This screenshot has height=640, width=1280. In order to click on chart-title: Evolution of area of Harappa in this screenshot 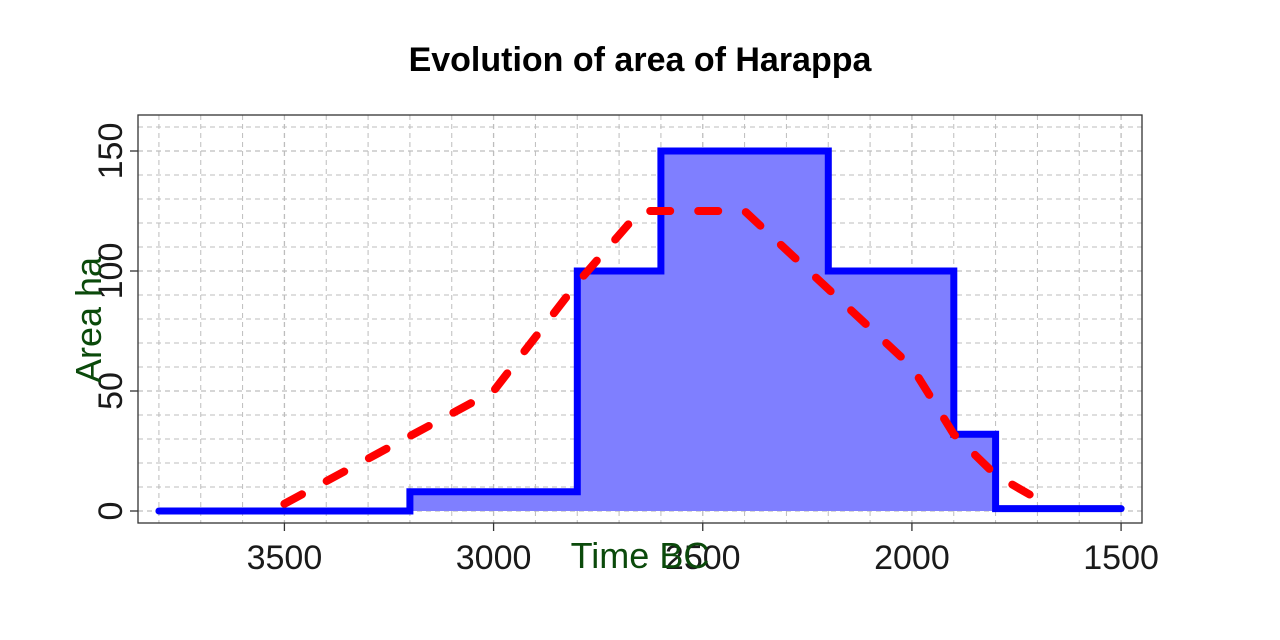, I will do `click(641, 60)`.